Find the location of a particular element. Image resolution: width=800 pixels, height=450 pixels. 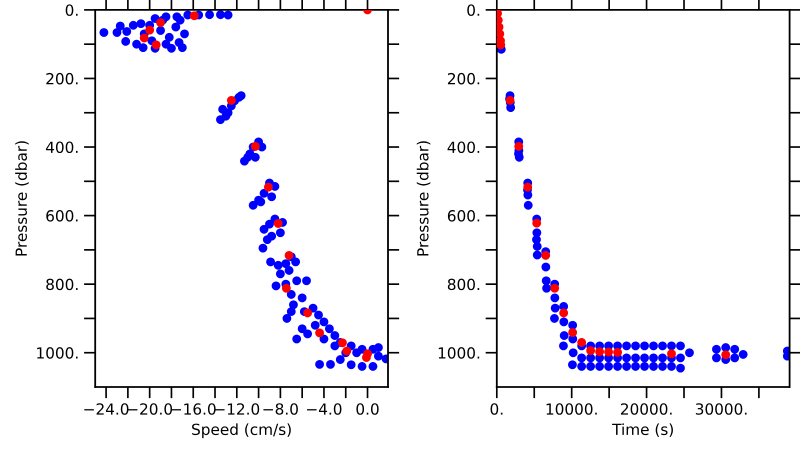

x-tick-label: 0. is located at coordinates (496, 409).